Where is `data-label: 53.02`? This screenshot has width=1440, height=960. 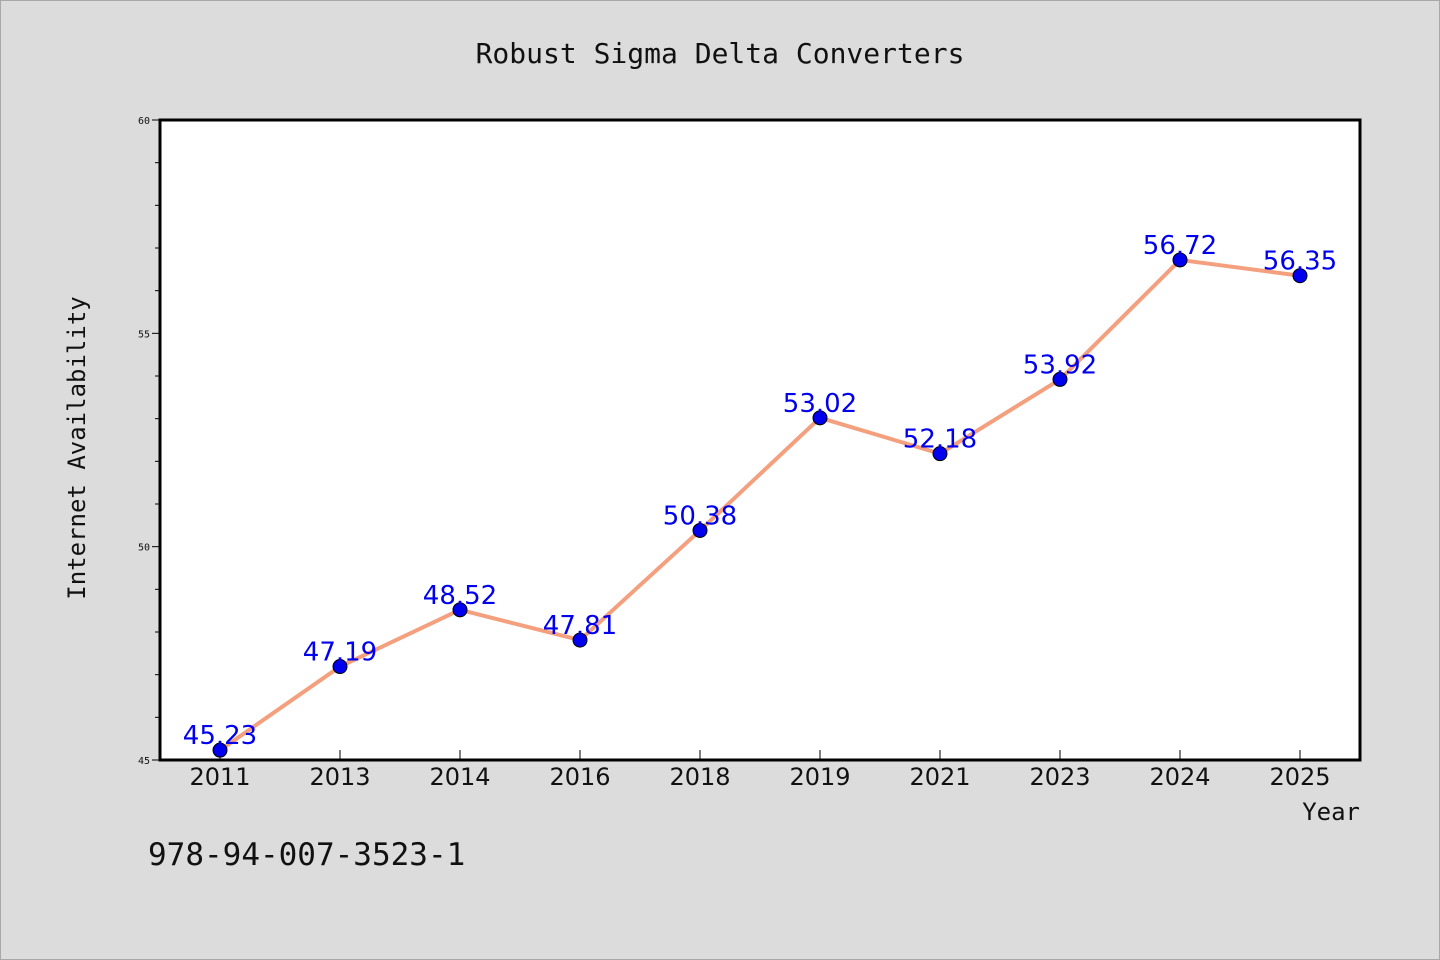 data-label: 53.02 is located at coordinates (820, 404).